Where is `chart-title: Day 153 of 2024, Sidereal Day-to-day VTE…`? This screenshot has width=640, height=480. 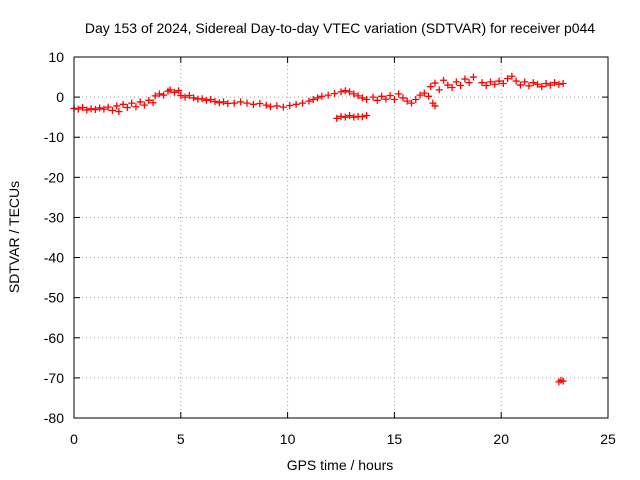 chart-title: Day 153 of 2024, Sidereal Day-to-day VTE… is located at coordinates (340, 28).